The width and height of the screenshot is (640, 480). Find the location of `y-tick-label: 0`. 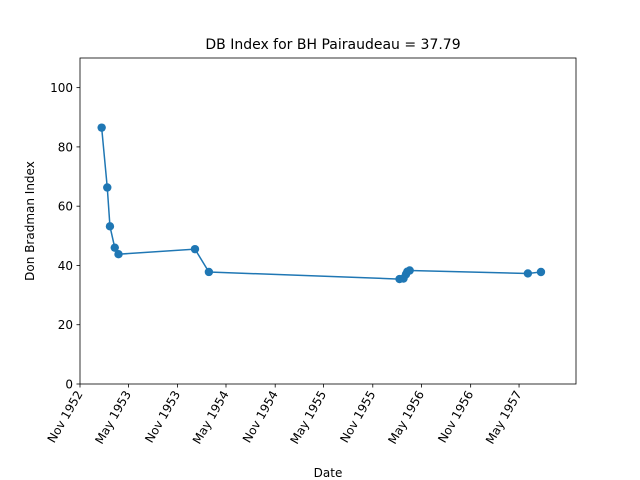

y-tick-label: 0 is located at coordinates (69, 385).